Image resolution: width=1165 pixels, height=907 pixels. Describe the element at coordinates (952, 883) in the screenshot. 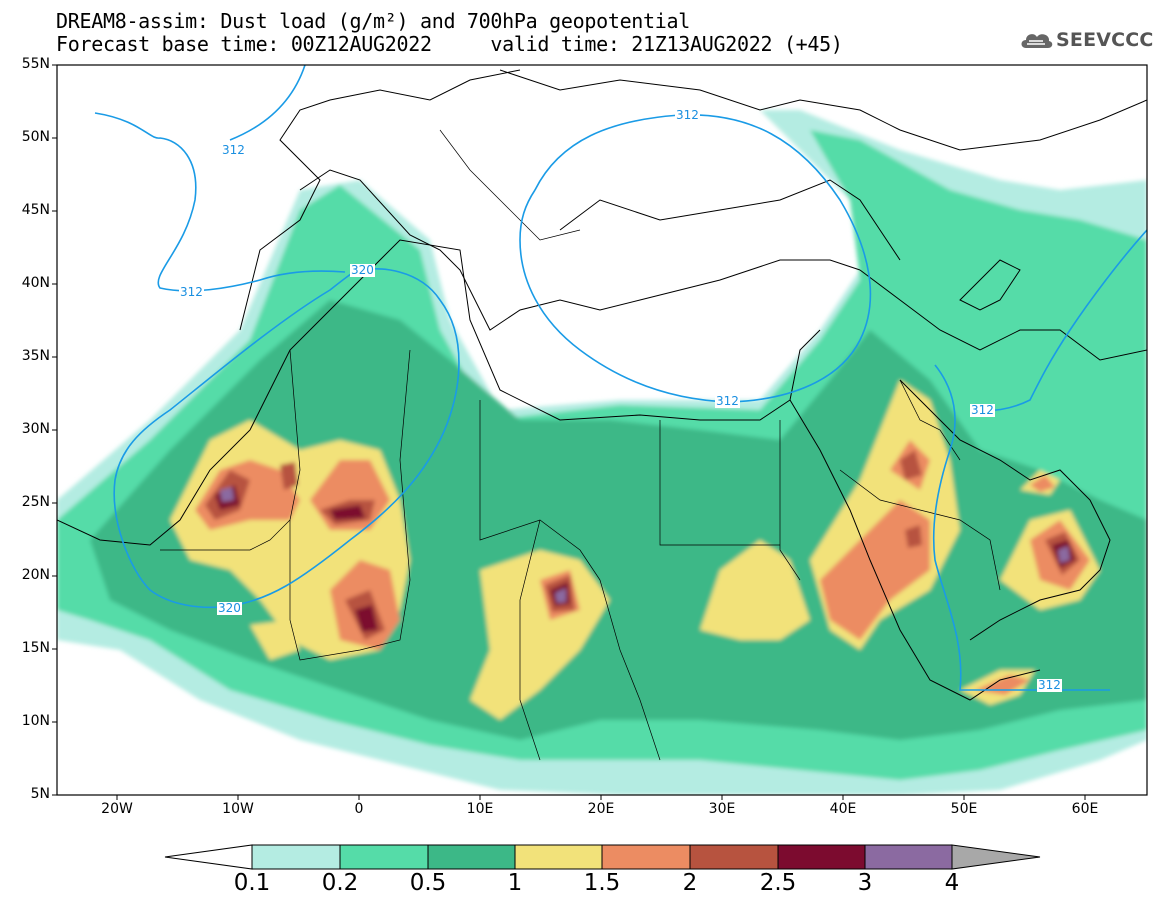

I see `colorbar-label: 4` at that location.